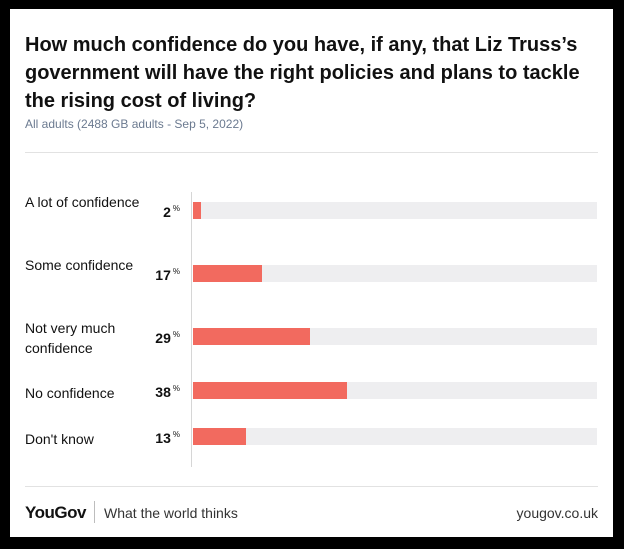 This screenshot has width=624, height=549. I want to click on bar-row: Some confidence 17%, so click(311, 285).